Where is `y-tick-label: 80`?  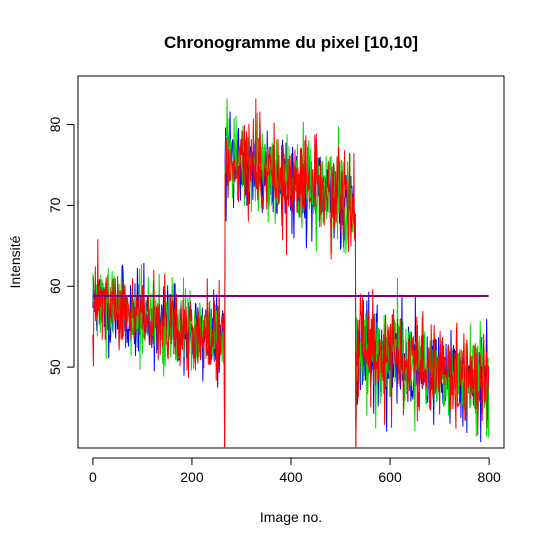 y-tick-label: 80 is located at coordinates (55, 125).